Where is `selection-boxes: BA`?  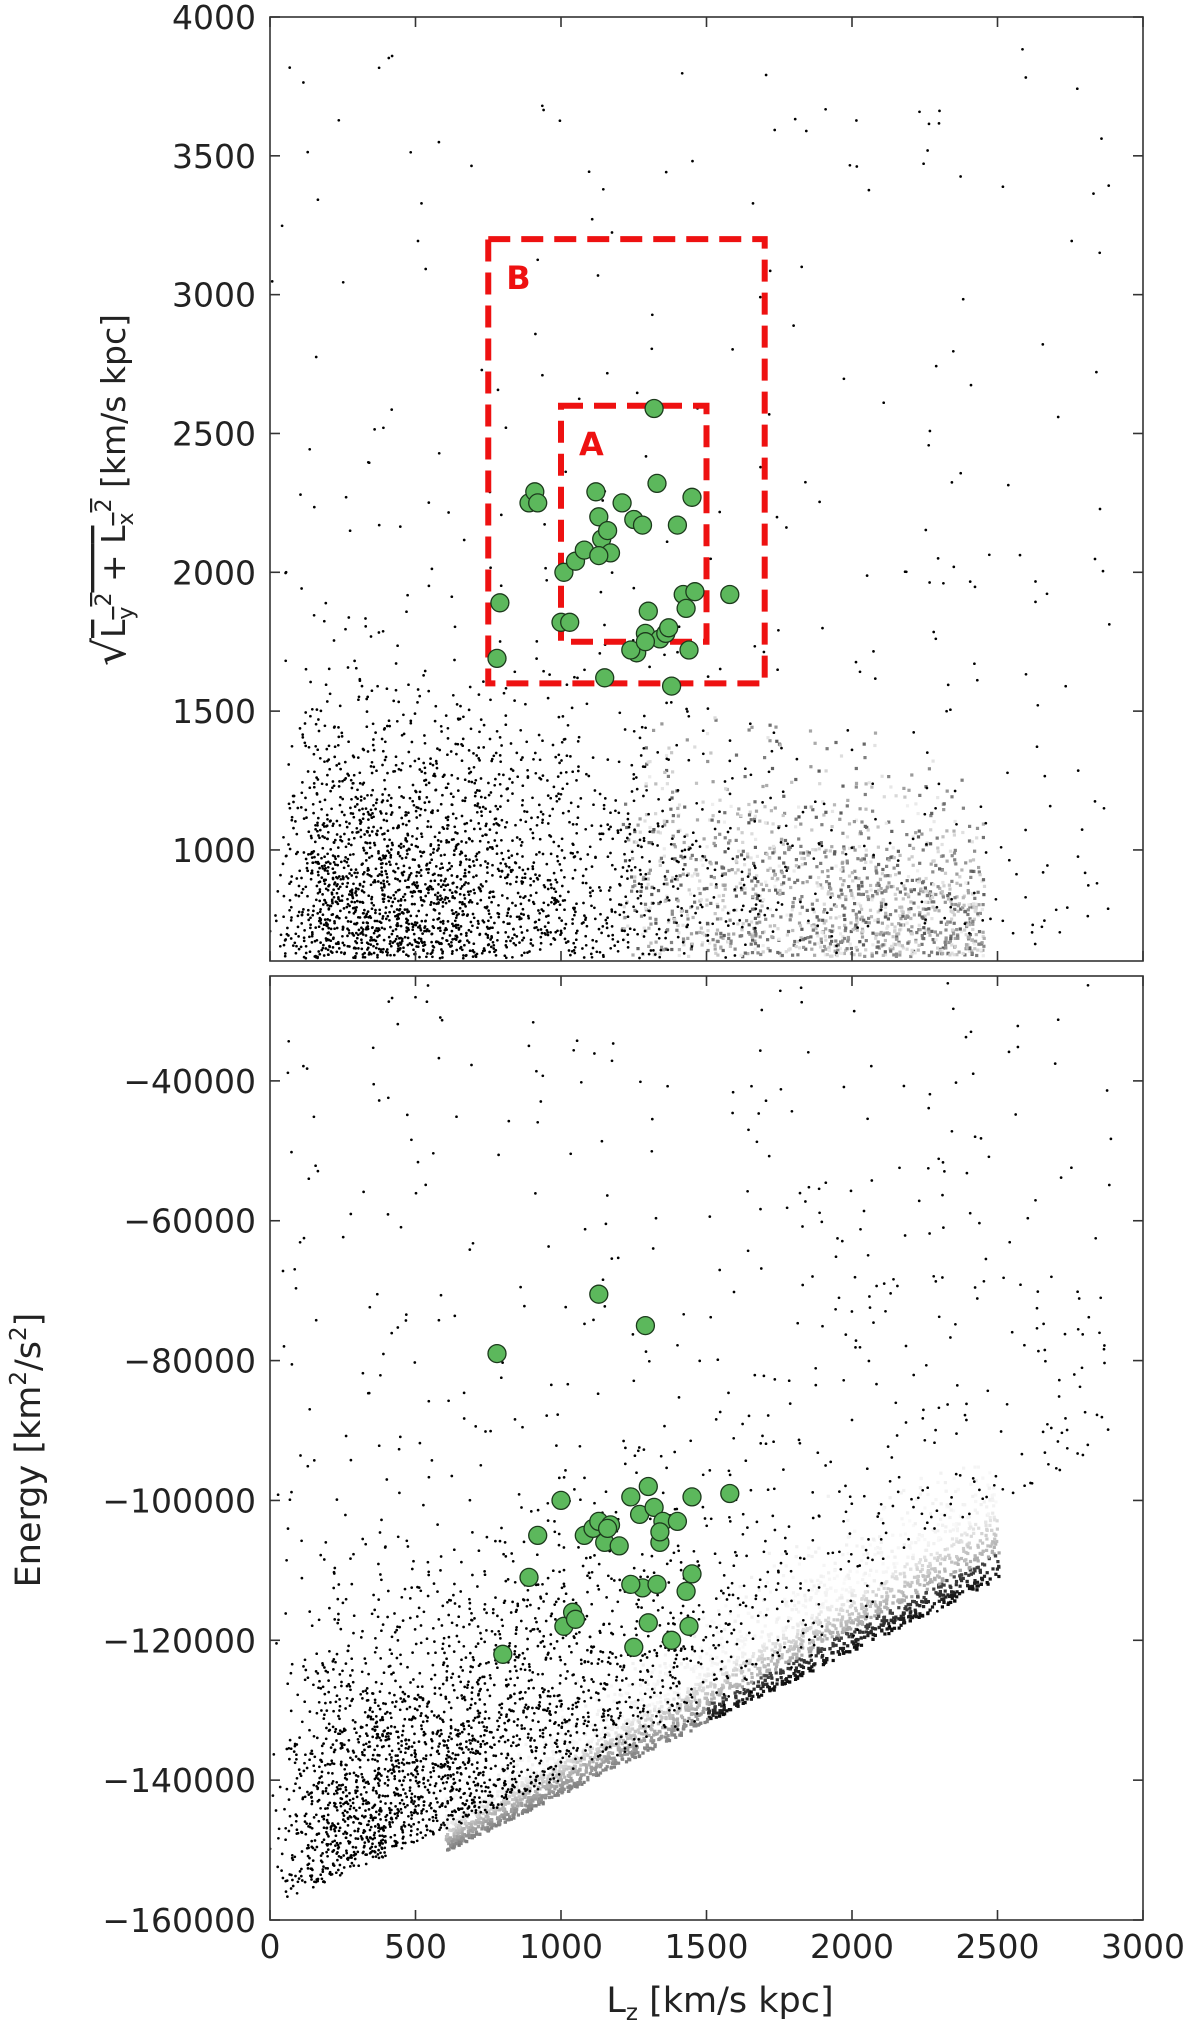 selection-boxes: BA is located at coordinates (626, 461).